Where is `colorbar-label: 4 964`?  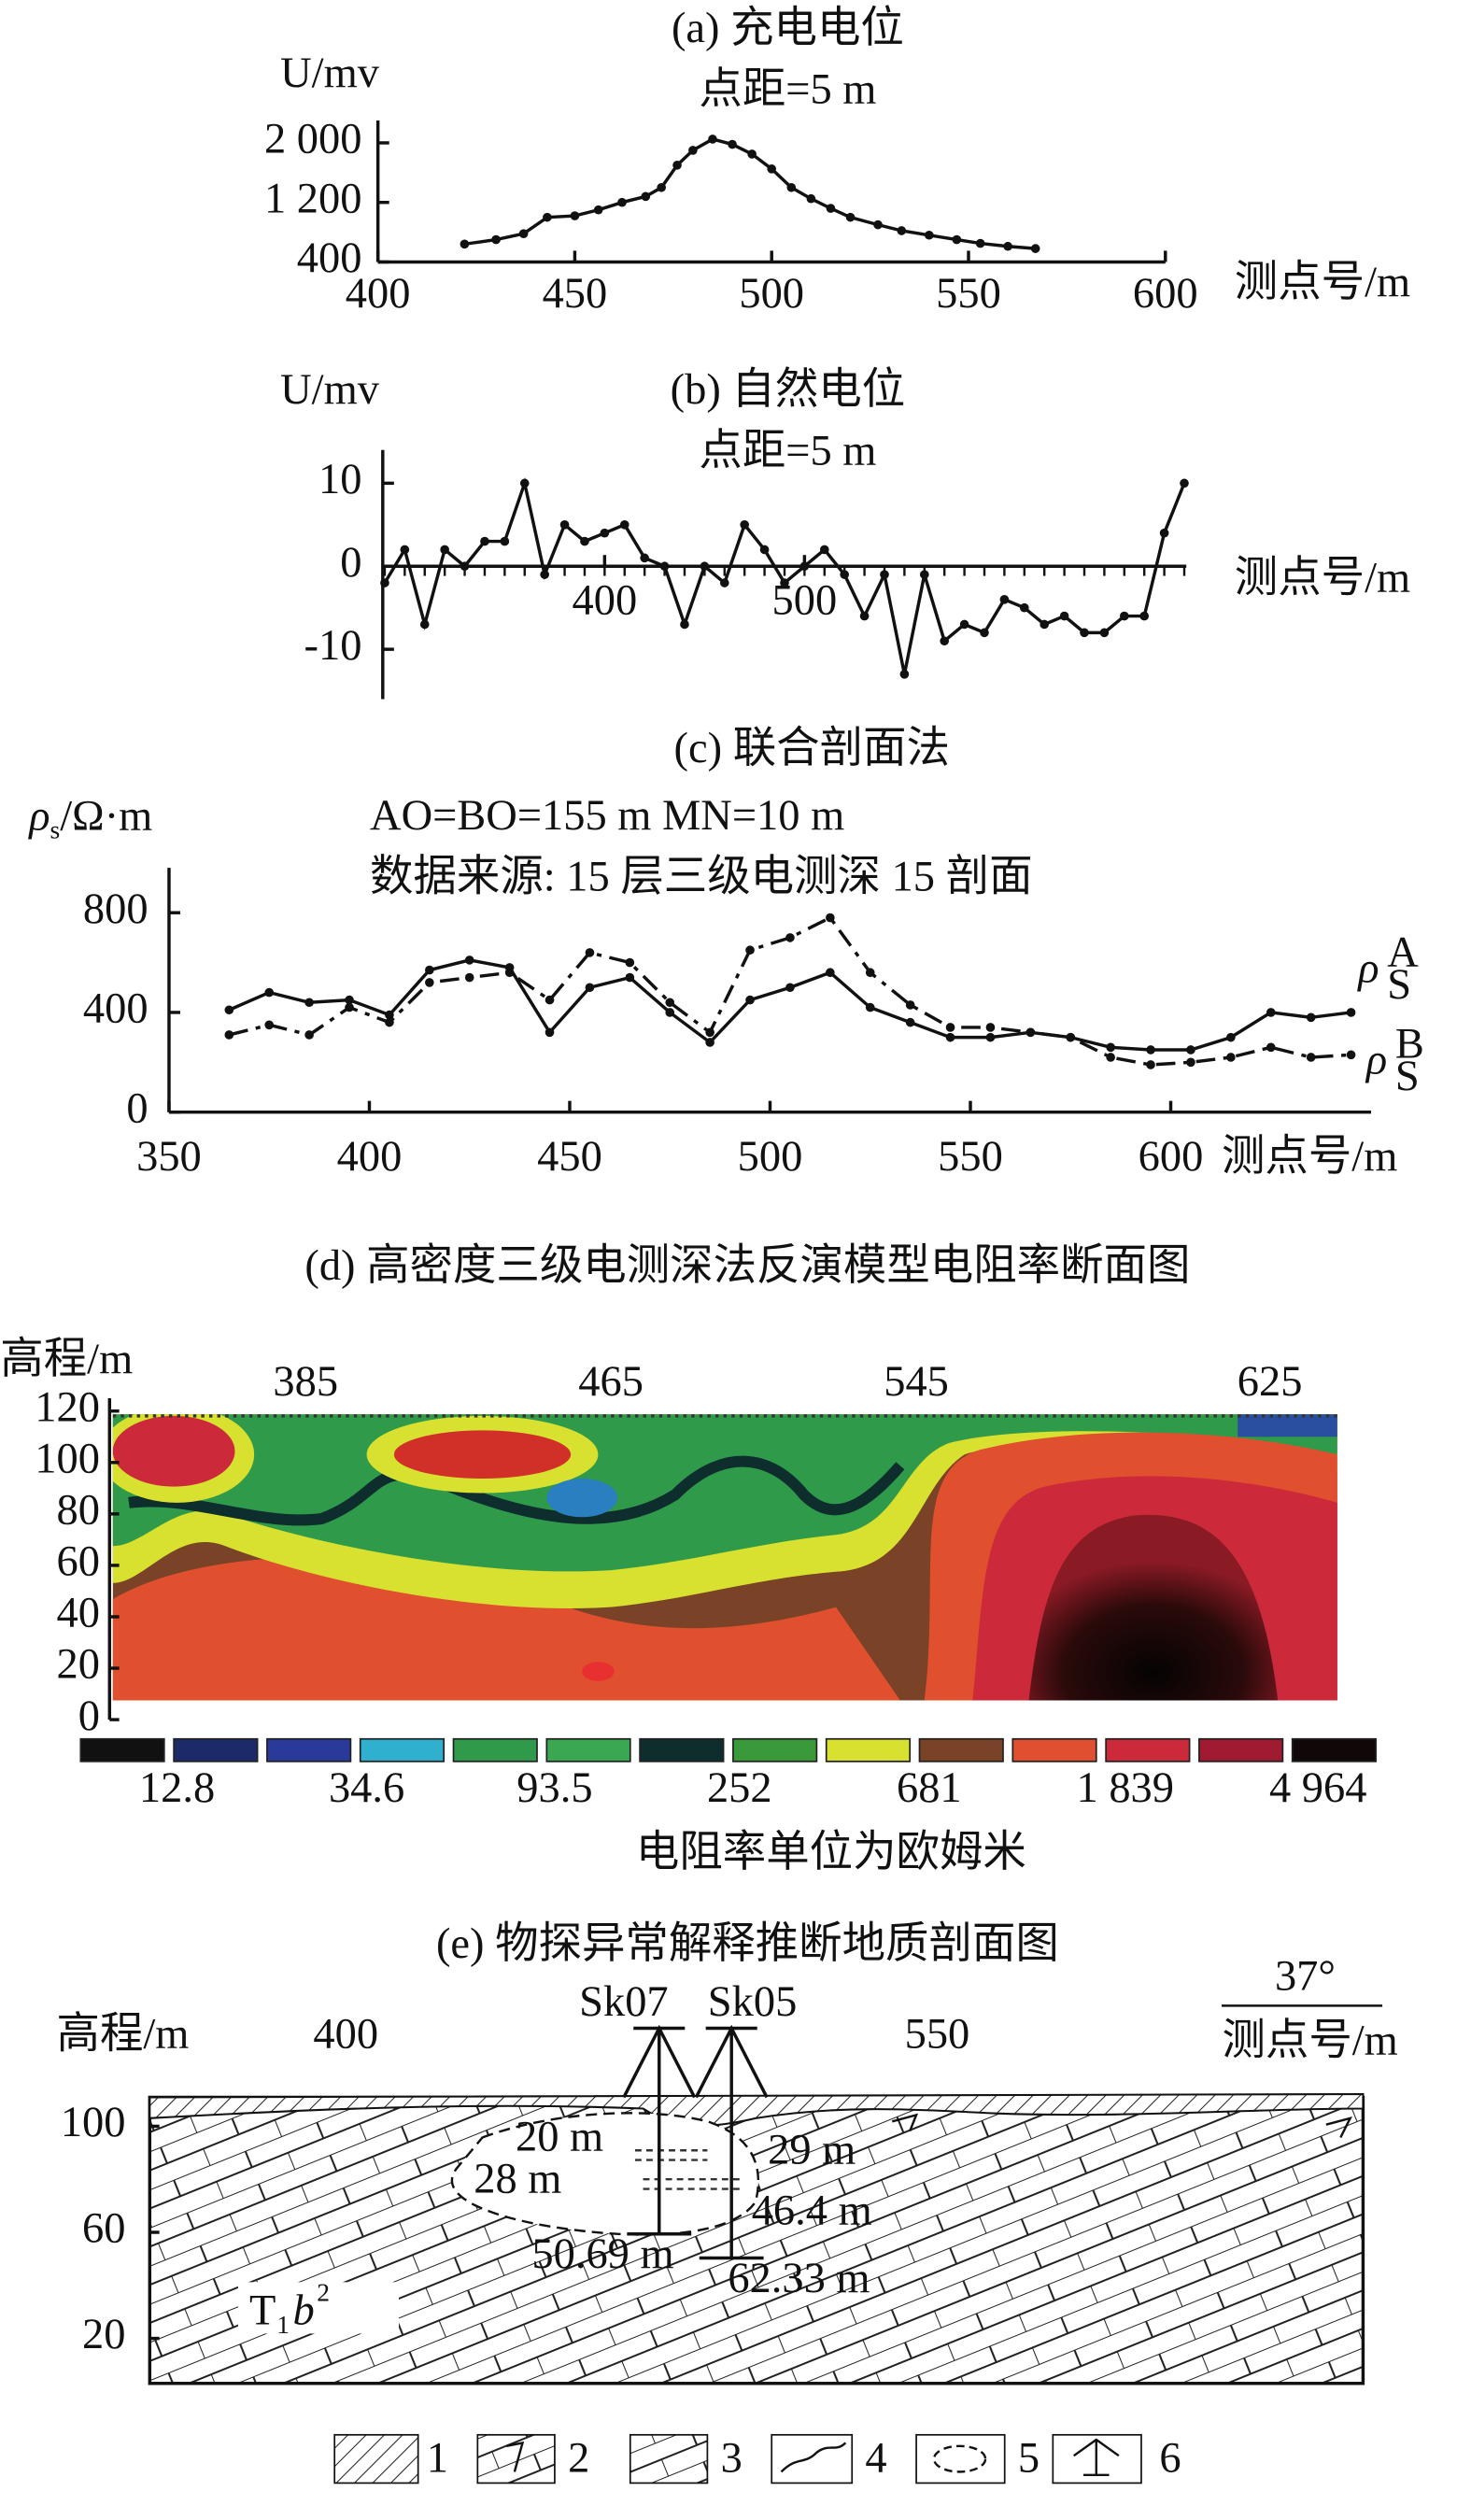 colorbar-label: 4 964 is located at coordinates (1317, 1788).